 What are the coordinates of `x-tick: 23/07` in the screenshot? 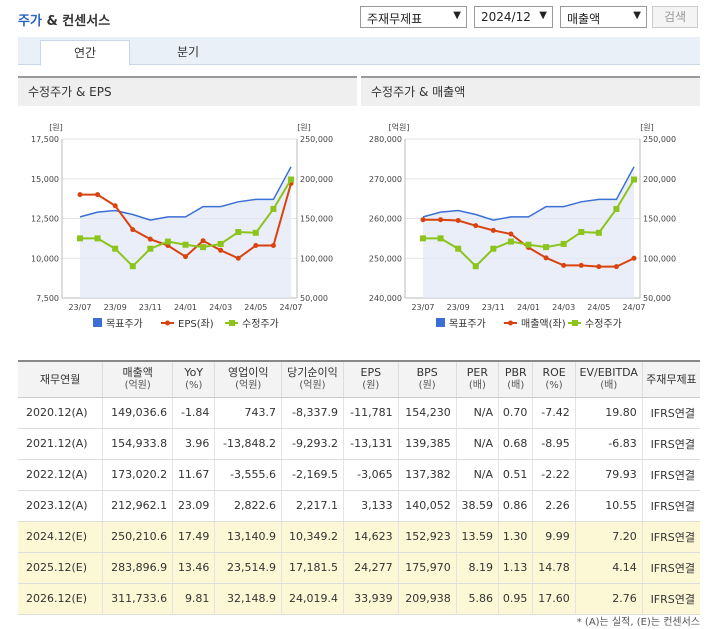 It's located at (422, 307).